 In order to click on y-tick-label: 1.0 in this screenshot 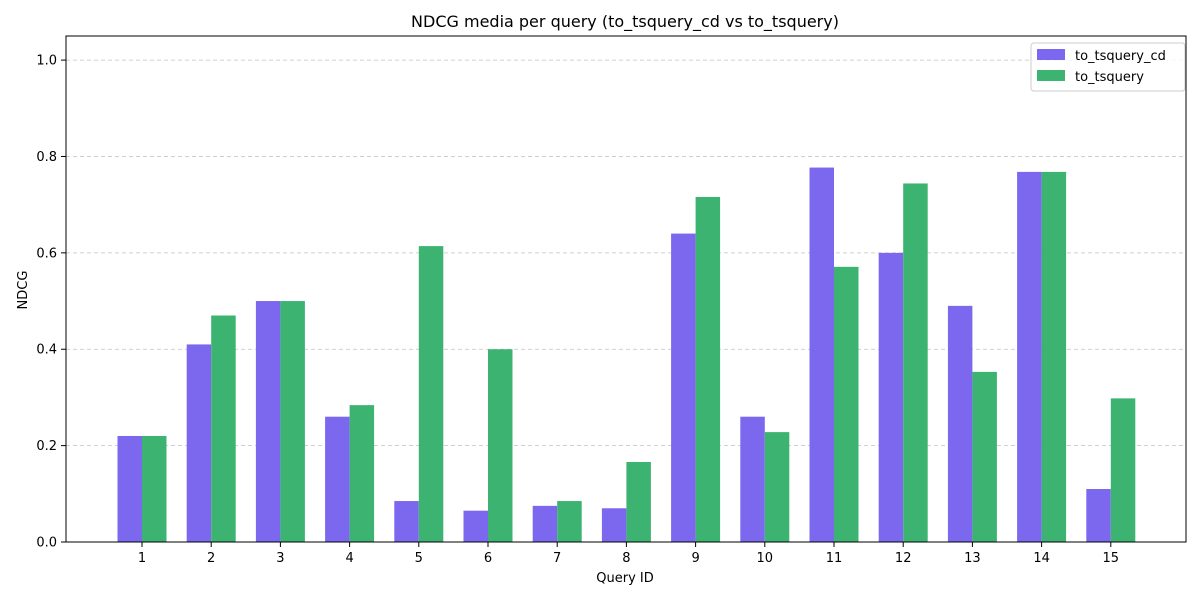, I will do `click(46, 61)`.